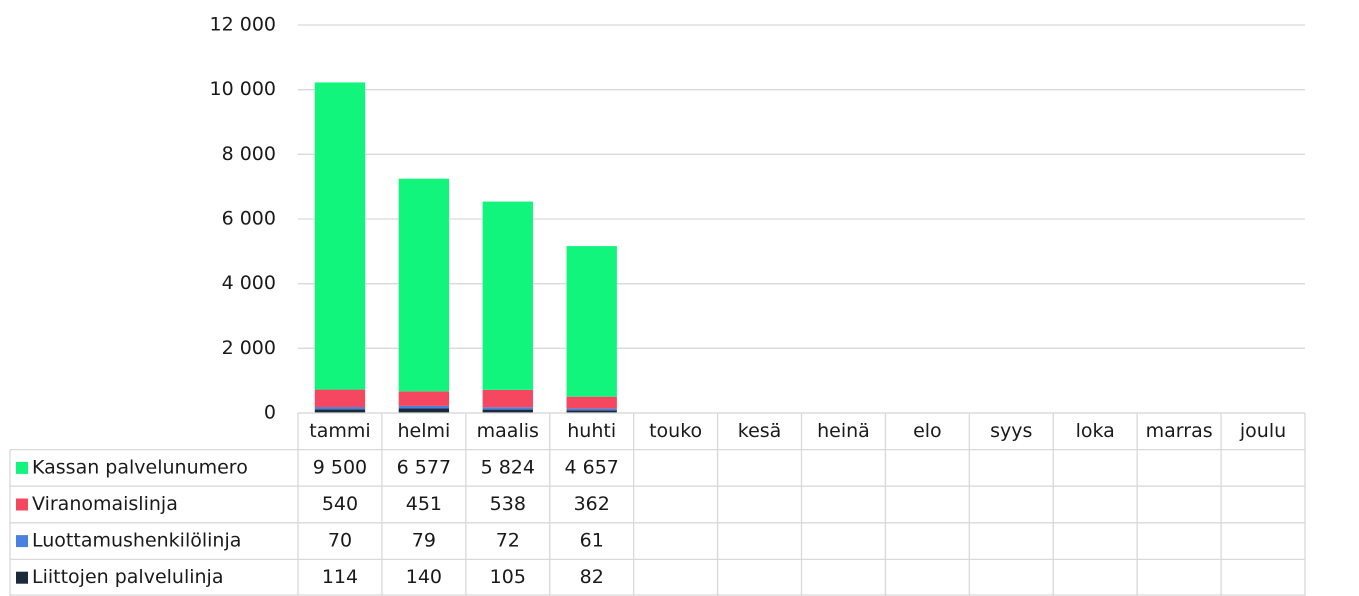 The width and height of the screenshot is (1359, 596). What do you see at coordinates (424, 467) in the screenshot?
I see `table-value: 6 577` at bounding box center [424, 467].